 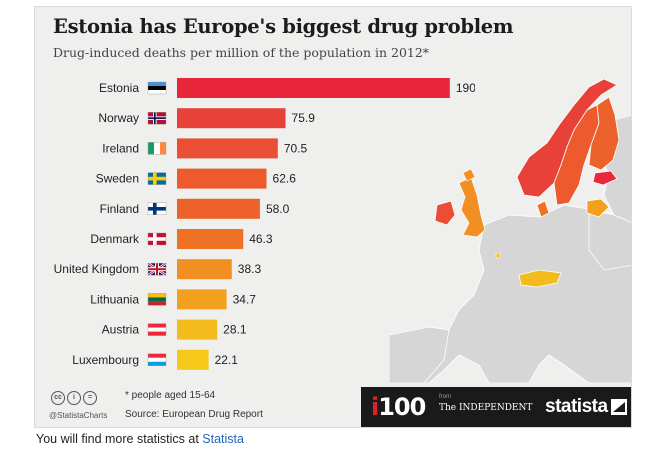 I want to click on statista-handle: @StatistaCharts, so click(x=78, y=415).